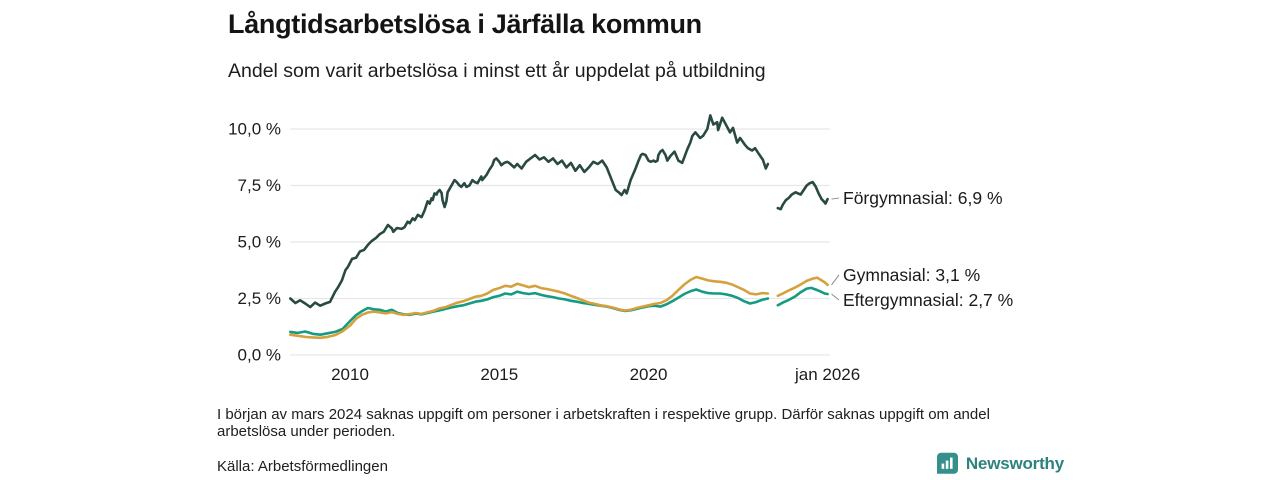  What do you see at coordinates (465, 24) in the screenshot?
I see `page-title: Långtidsarbetslösa i Järfälla kommun` at bounding box center [465, 24].